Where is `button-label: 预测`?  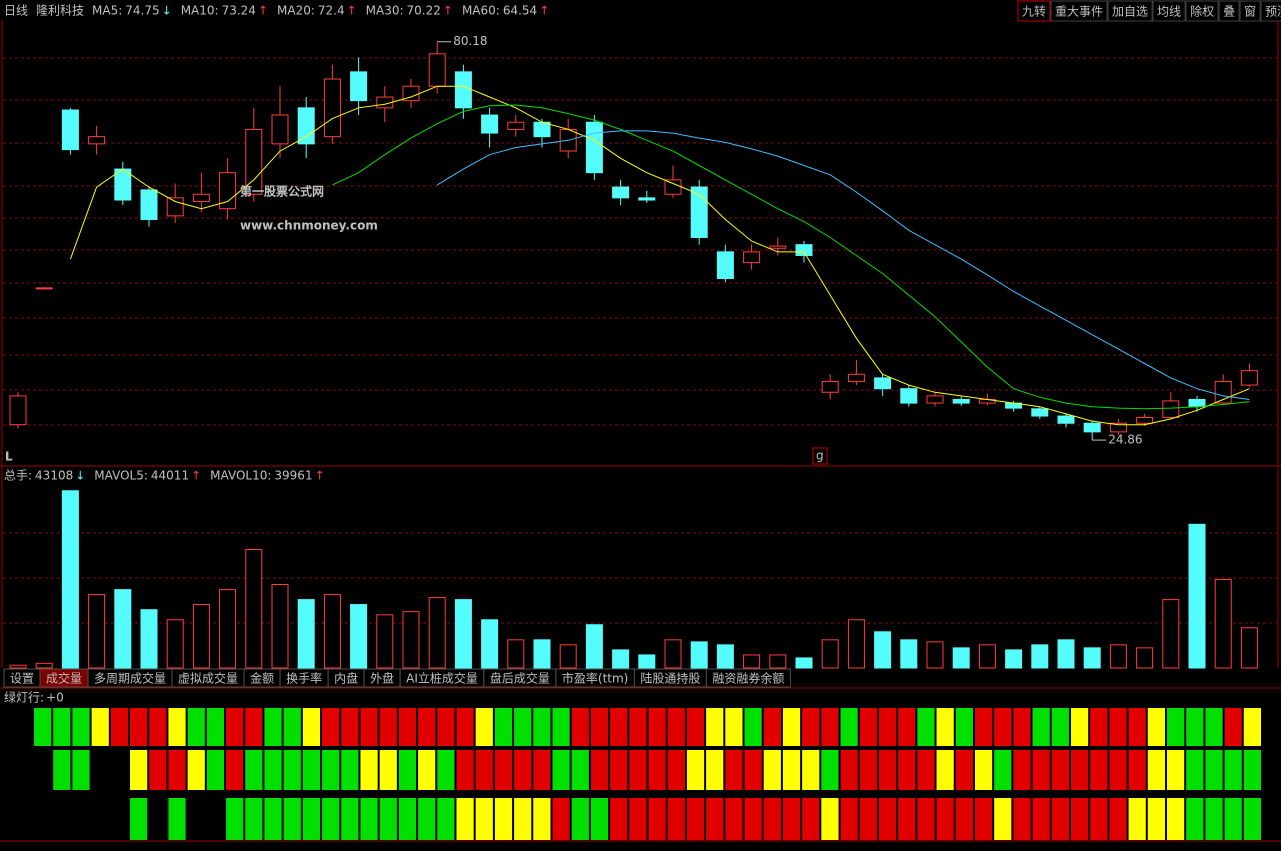
button-label: 预测 is located at coordinates (1273, 12).